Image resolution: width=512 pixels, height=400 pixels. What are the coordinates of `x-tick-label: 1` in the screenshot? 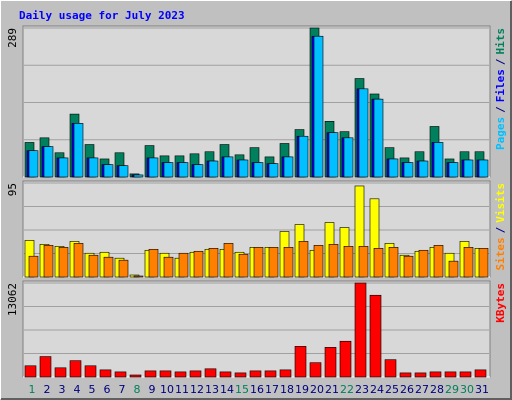 It's located at (32, 389).